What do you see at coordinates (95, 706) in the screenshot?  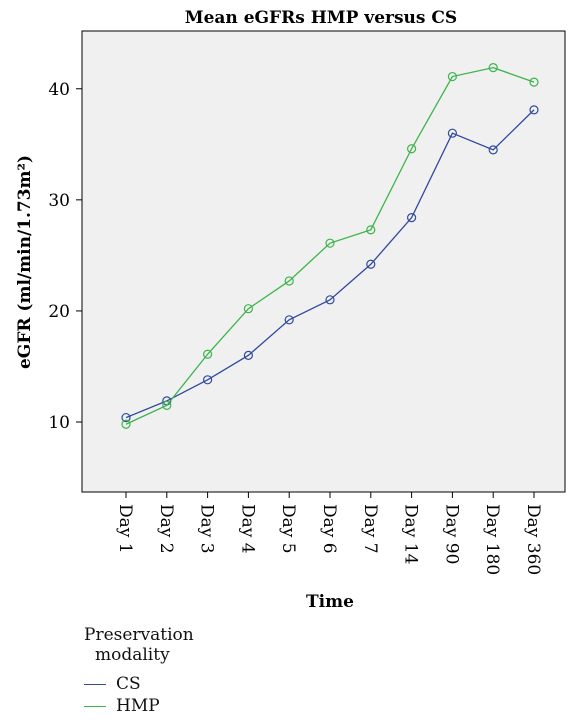 I see `legend-swatch-hmp` at bounding box center [95, 706].